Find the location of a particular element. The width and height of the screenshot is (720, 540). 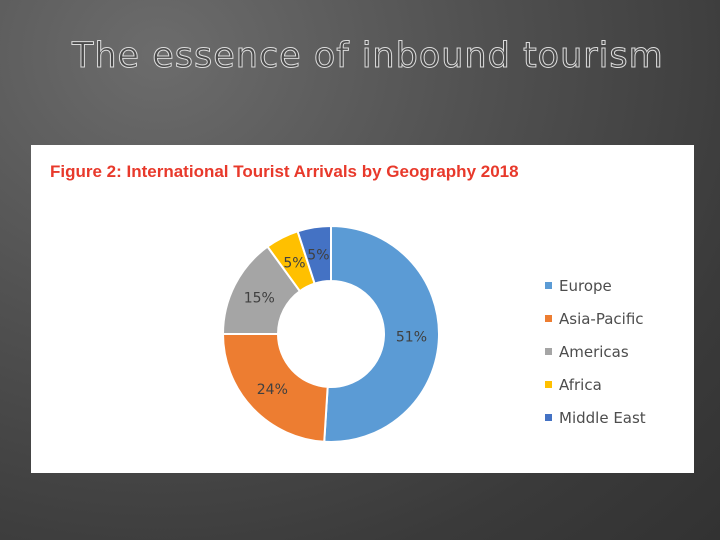

donut-slice-middle-east is located at coordinates (314, 254).